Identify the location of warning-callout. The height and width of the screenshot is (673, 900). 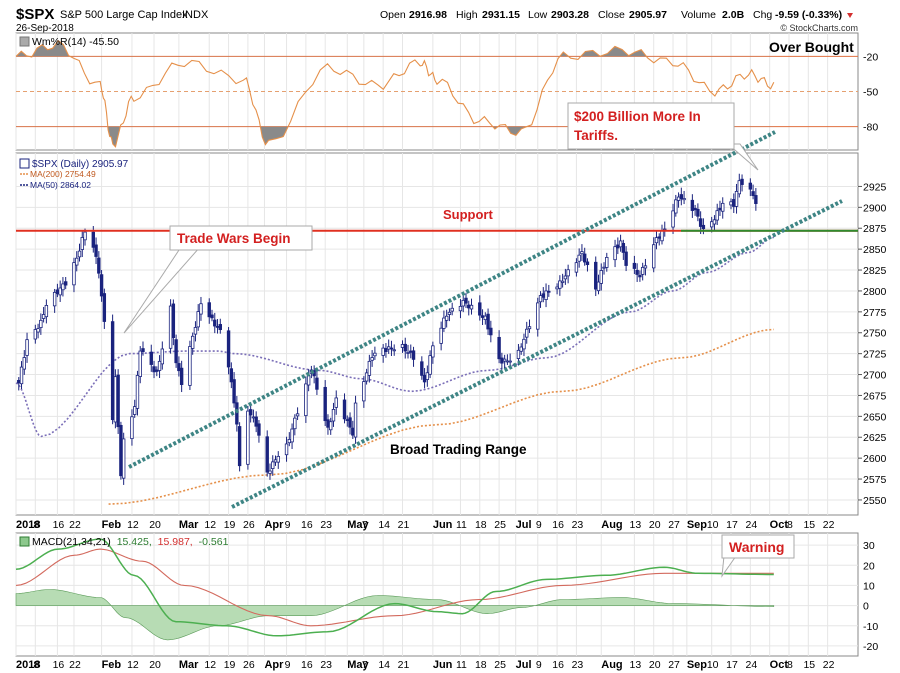
(758, 546).